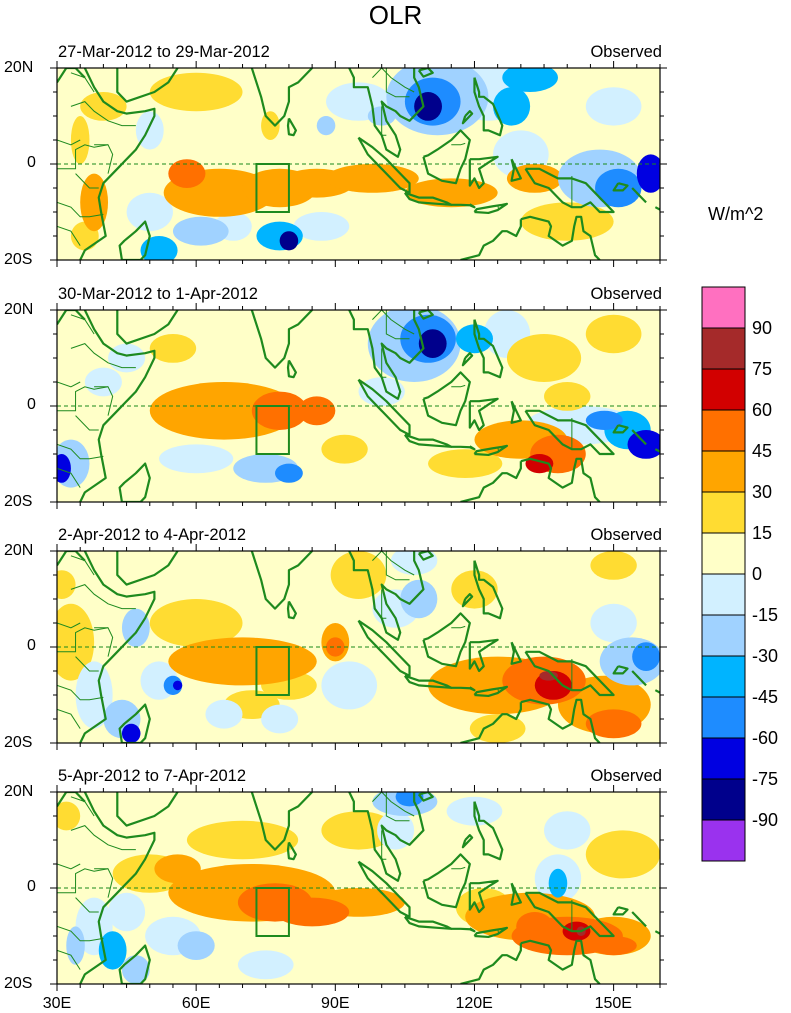 This screenshot has width=791, height=1013. I want to click on panel-date-range: 5-Apr-2012 to 7-Apr-2012, so click(152, 776).